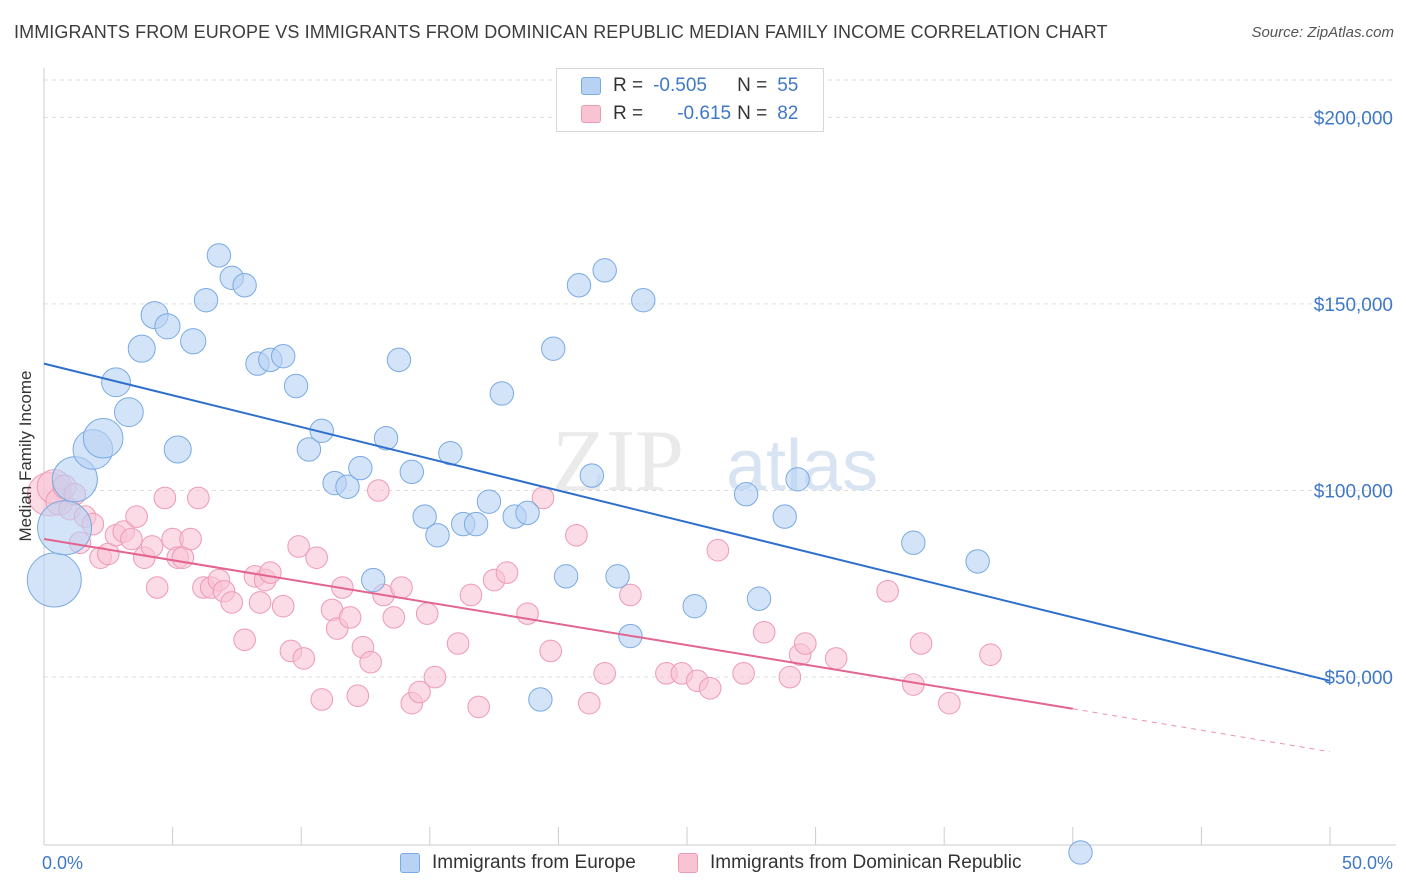  Describe the element at coordinates (752, 85) in the screenshot. I see `n-label: N =` at that location.